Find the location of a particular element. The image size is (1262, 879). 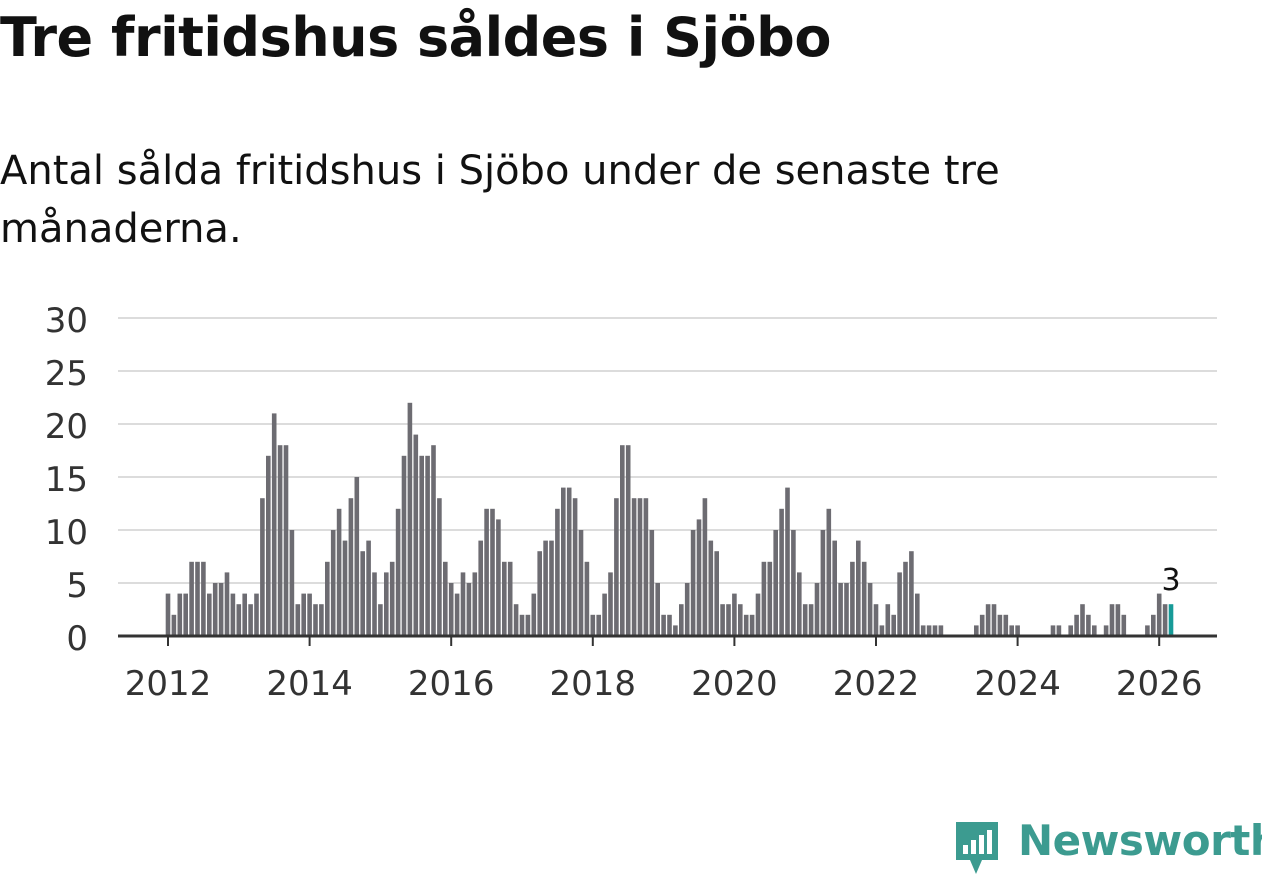

y-tick-label: 25 is located at coordinates (66, 374).